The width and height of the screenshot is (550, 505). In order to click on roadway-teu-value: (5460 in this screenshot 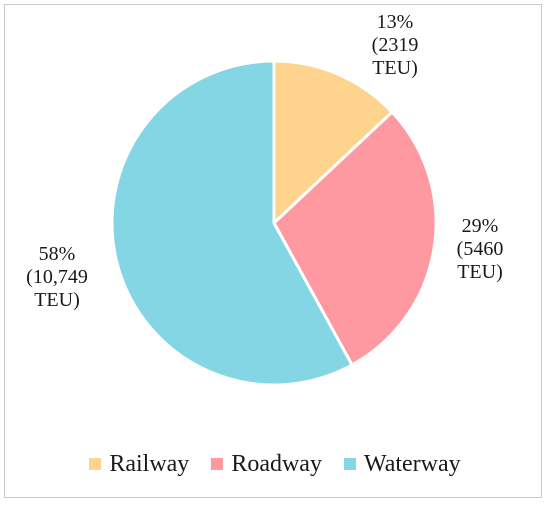, I will do `click(480, 249)`.